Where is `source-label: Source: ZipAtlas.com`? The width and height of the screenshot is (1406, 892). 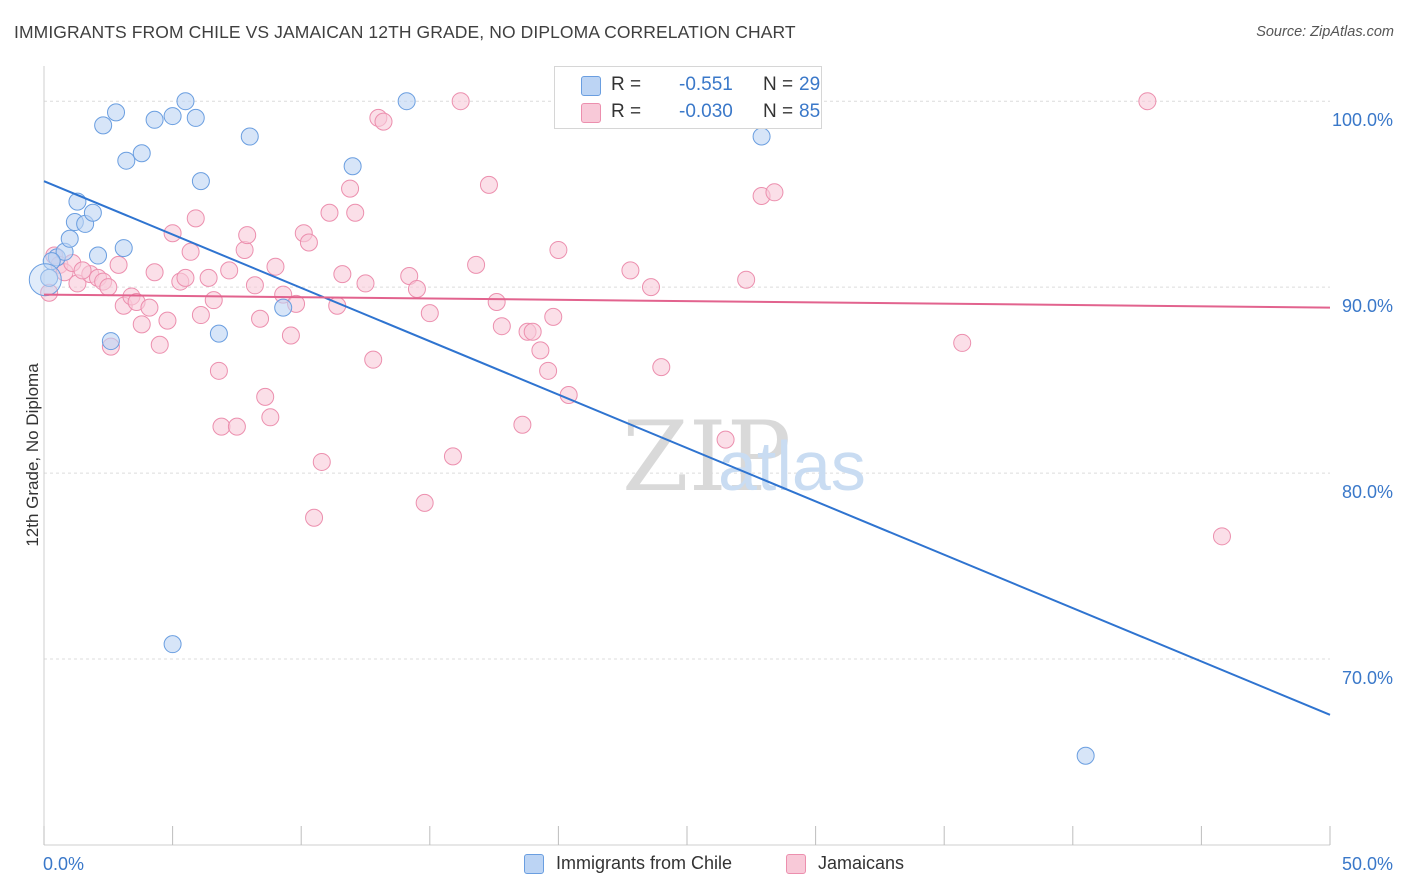 source-label: Source: ZipAtlas.com is located at coordinates (1325, 32).